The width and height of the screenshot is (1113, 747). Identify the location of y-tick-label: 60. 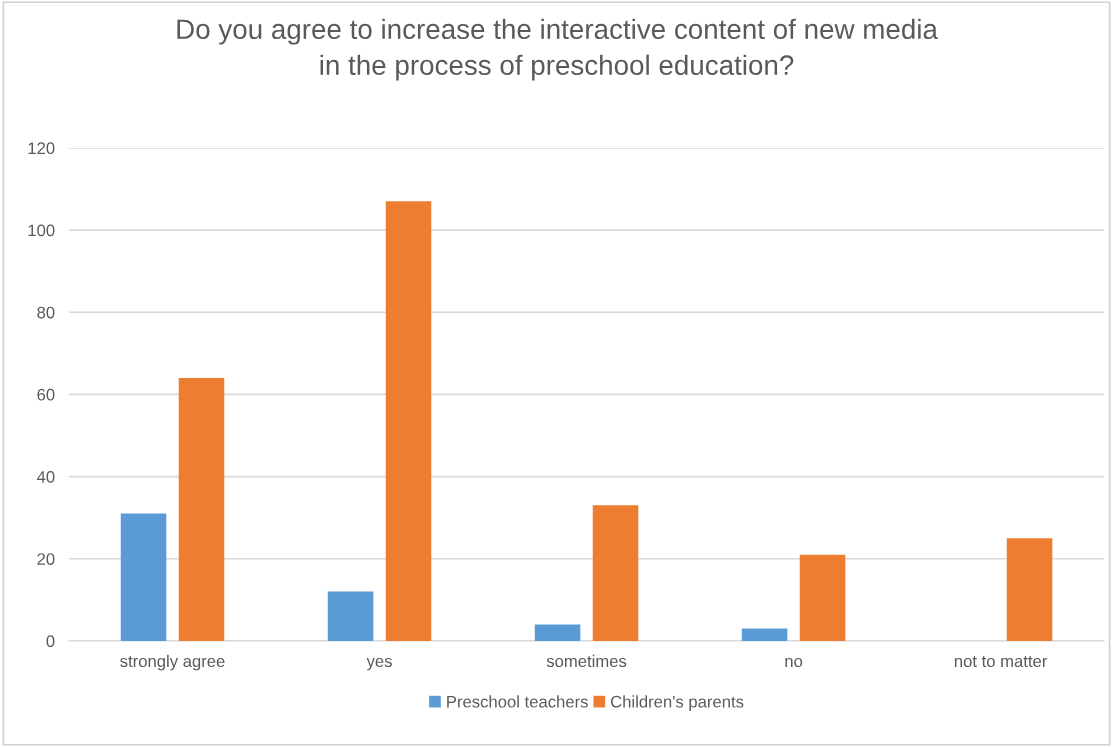
(46, 394).